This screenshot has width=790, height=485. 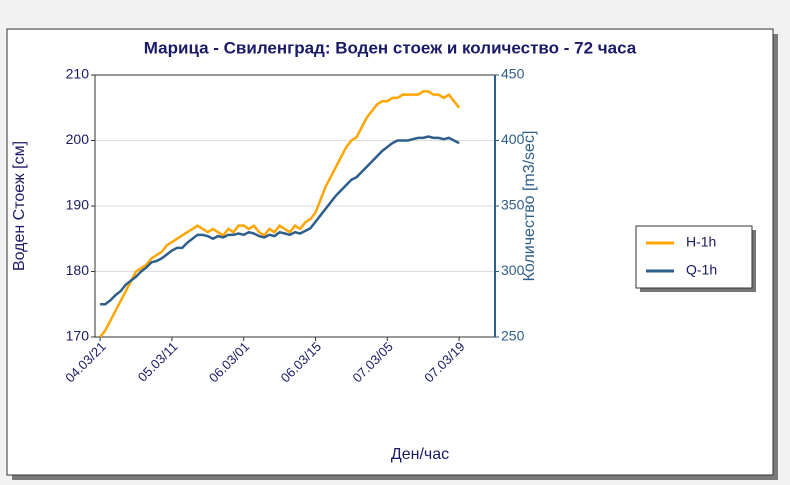 What do you see at coordinates (513, 205) in the screenshot?
I see `y2-tick-label: 350` at bounding box center [513, 205].